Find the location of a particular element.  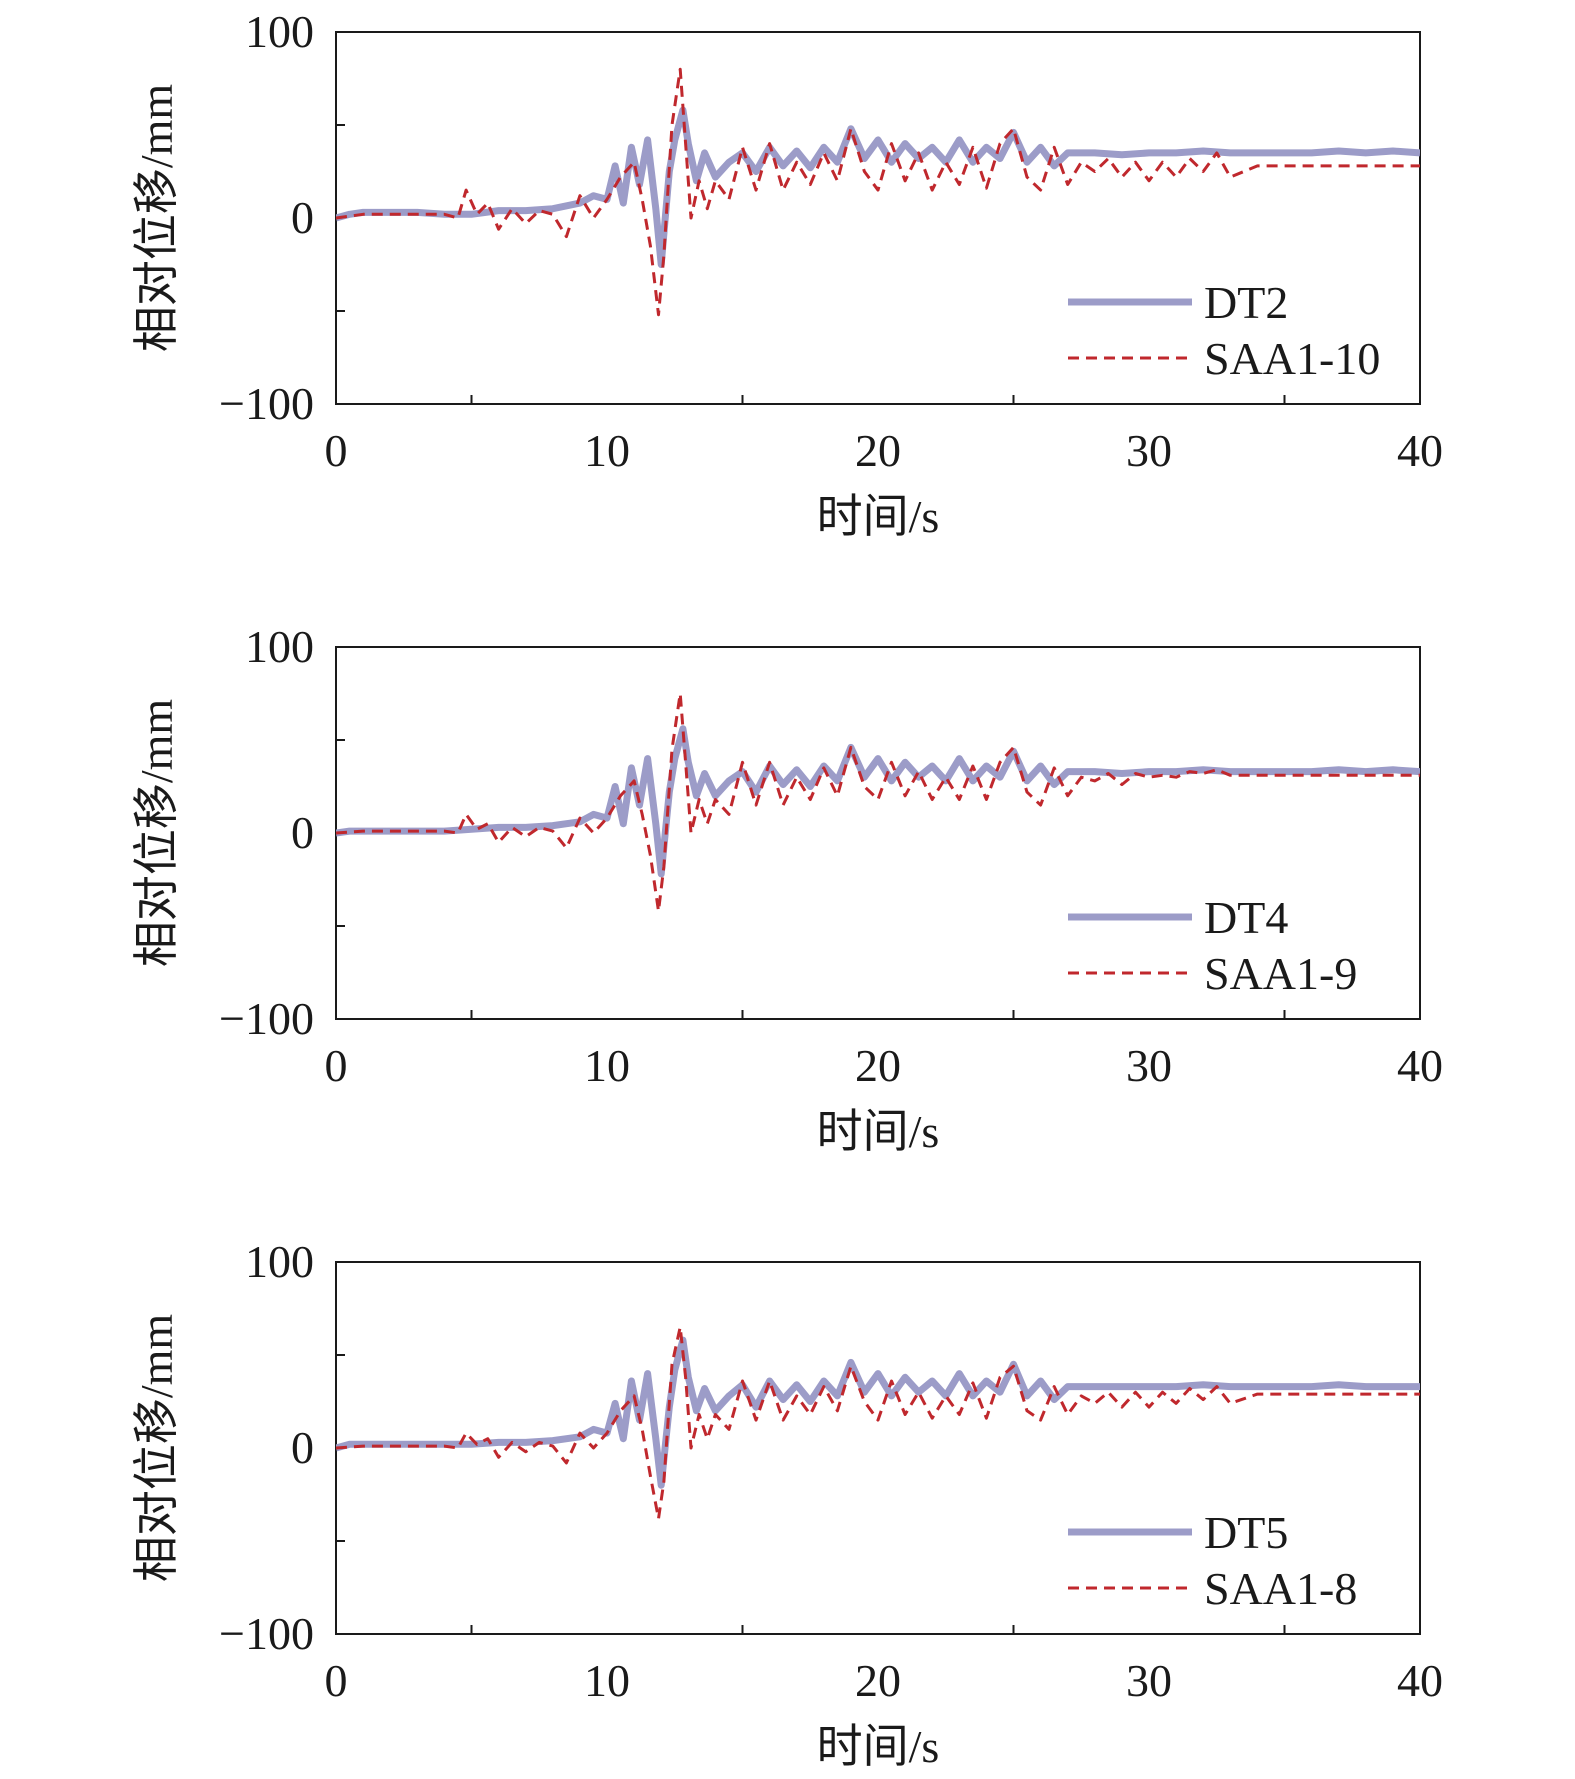

legend-label-dt2: DT2 is located at coordinates (1246, 302).